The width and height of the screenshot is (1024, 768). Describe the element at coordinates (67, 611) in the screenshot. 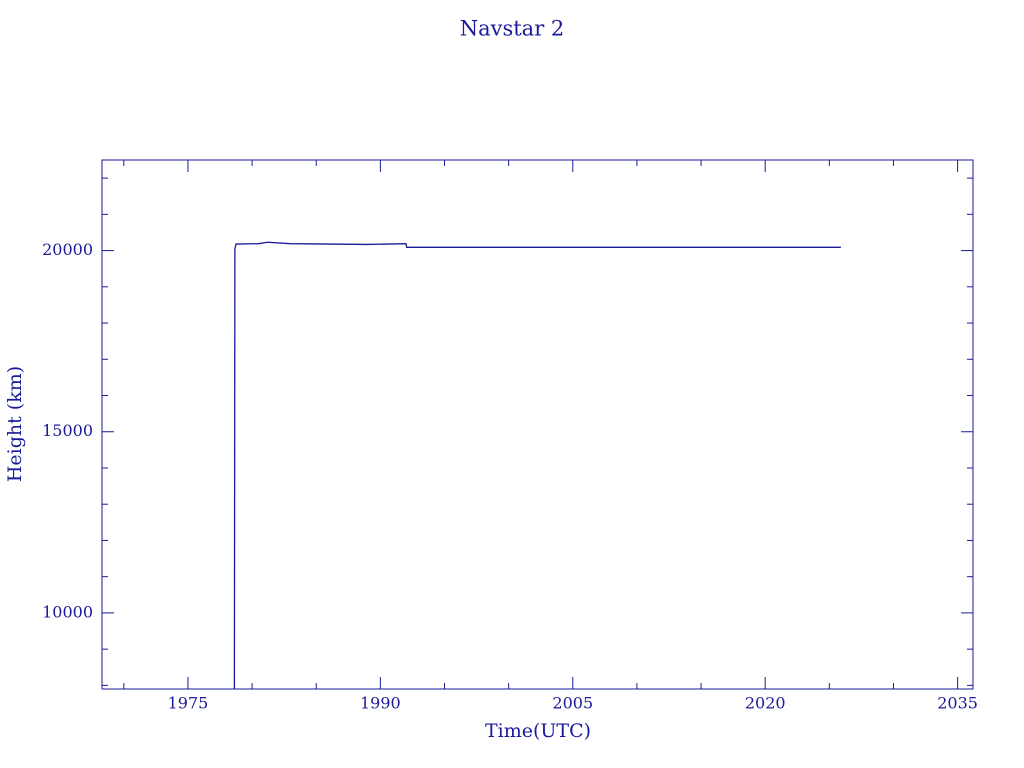

I see `y-tick-label: 10000` at that location.